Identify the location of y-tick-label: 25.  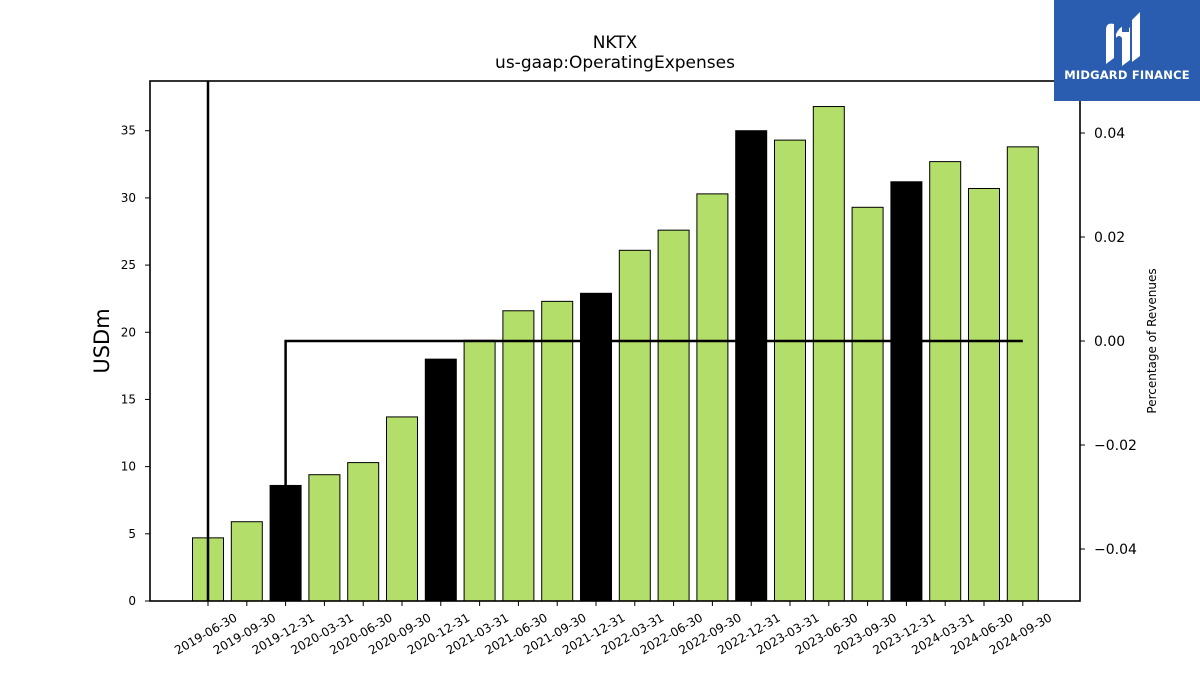
(128, 265).